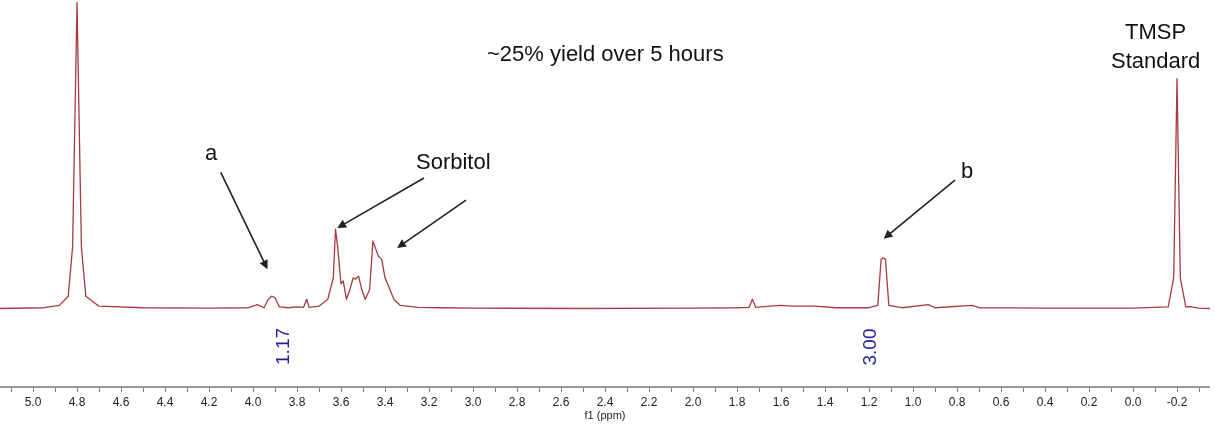 The image size is (1215, 431). Describe the element at coordinates (561, 402) in the screenshot. I see `x-tick-label: 2.6` at that location.